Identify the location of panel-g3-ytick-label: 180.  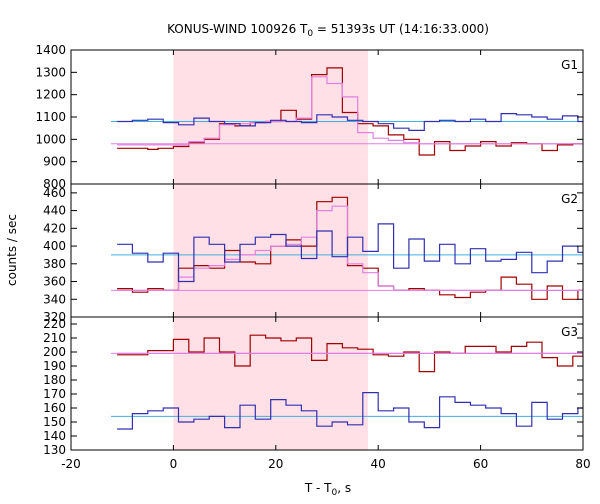
(54, 380).